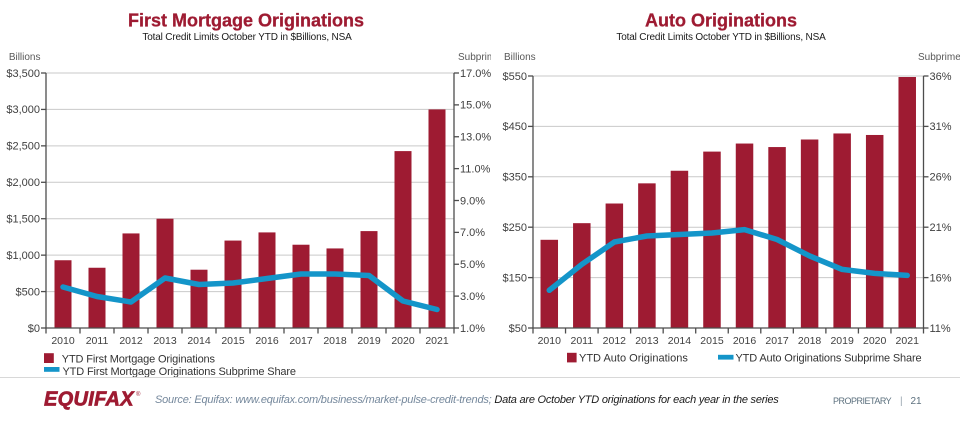 This screenshot has width=960, height=422. What do you see at coordinates (23, 220) in the screenshot?
I see `svg-text: $1,500` at bounding box center [23, 220].